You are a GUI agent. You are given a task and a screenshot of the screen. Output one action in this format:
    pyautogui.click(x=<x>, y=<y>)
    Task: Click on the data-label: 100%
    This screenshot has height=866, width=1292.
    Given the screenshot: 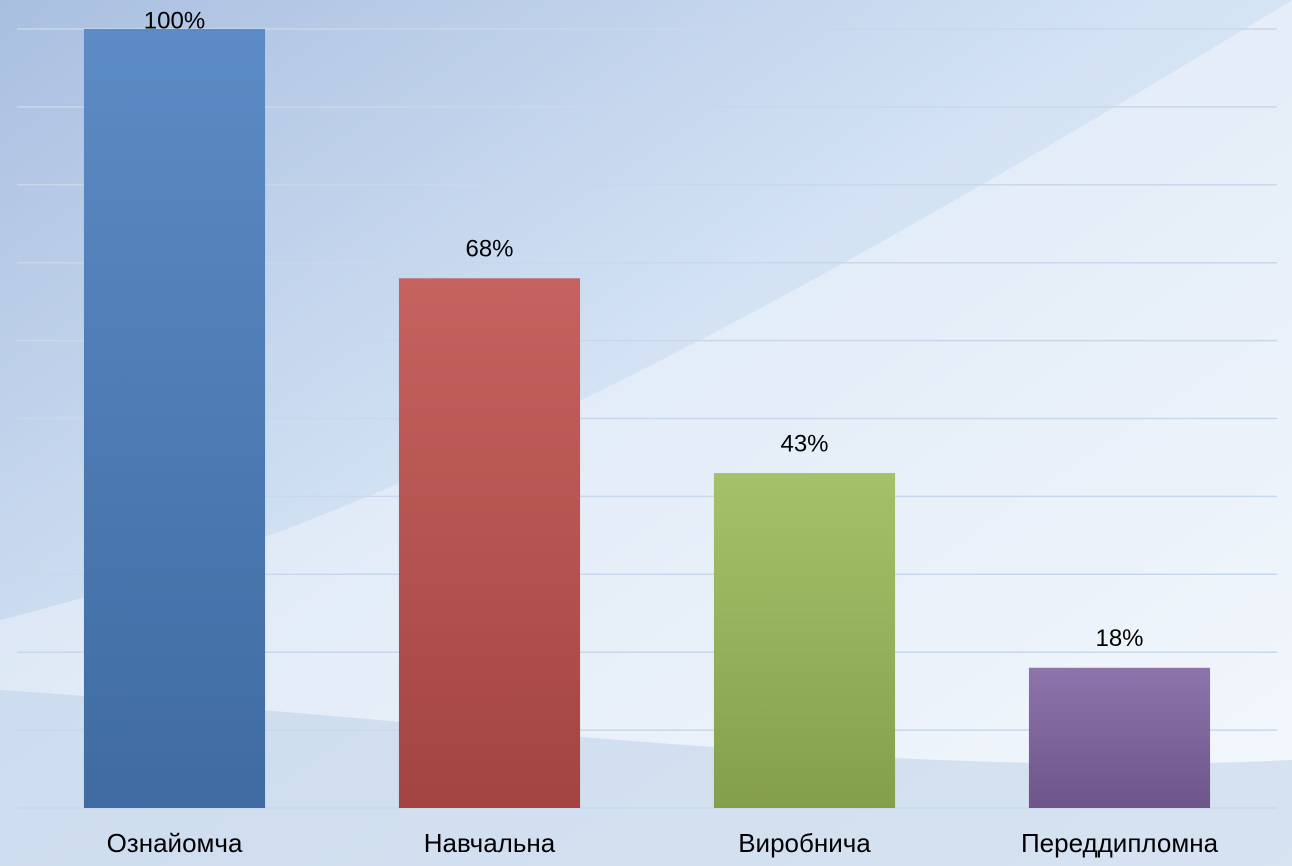 What is the action you would take?
    pyautogui.click(x=174, y=20)
    